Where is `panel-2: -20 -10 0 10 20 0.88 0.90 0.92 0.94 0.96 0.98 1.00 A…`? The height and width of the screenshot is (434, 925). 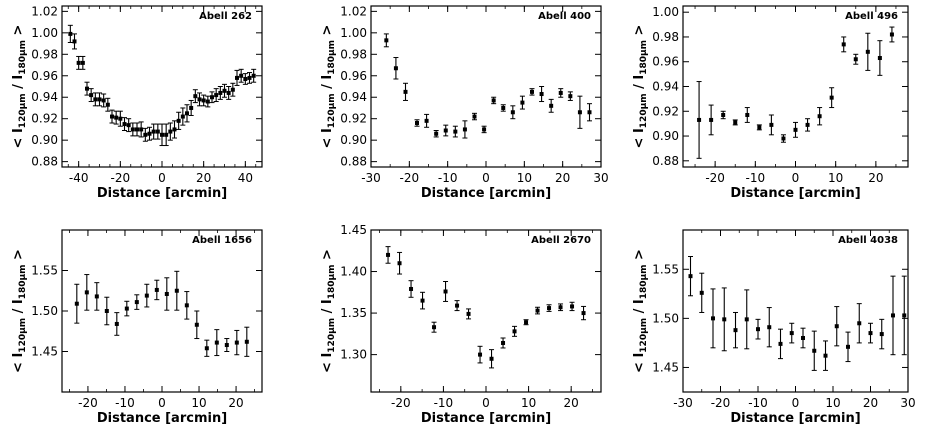 panel-2: -20 -10 0 10 20 0.88 0.90 0.92 0.94 0.96 0.98 1.00 A… is located at coordinates (770, 103).